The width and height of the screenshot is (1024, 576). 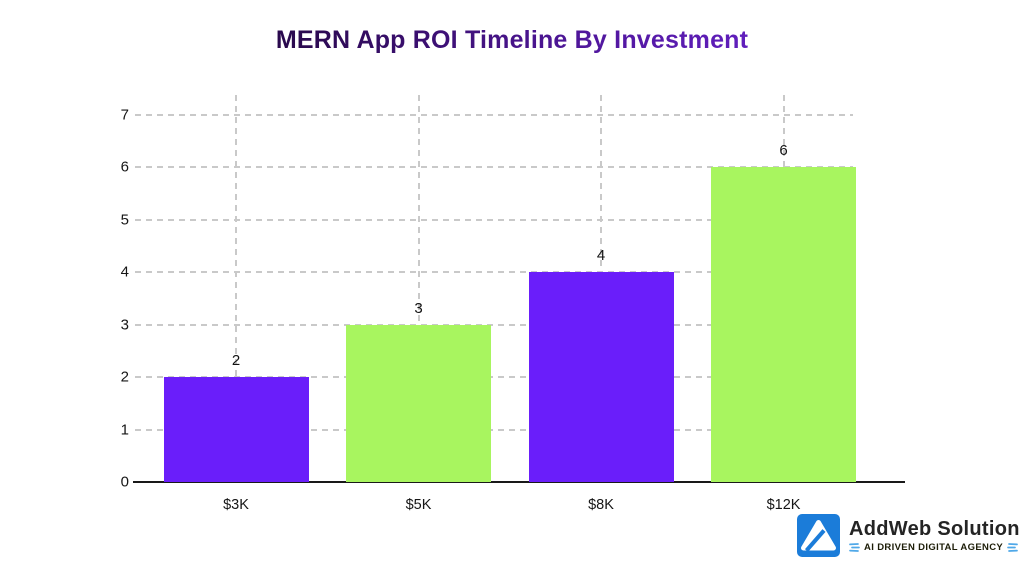 I want to click on y-axis-tick-label: 1, so click(x=124, y=430).